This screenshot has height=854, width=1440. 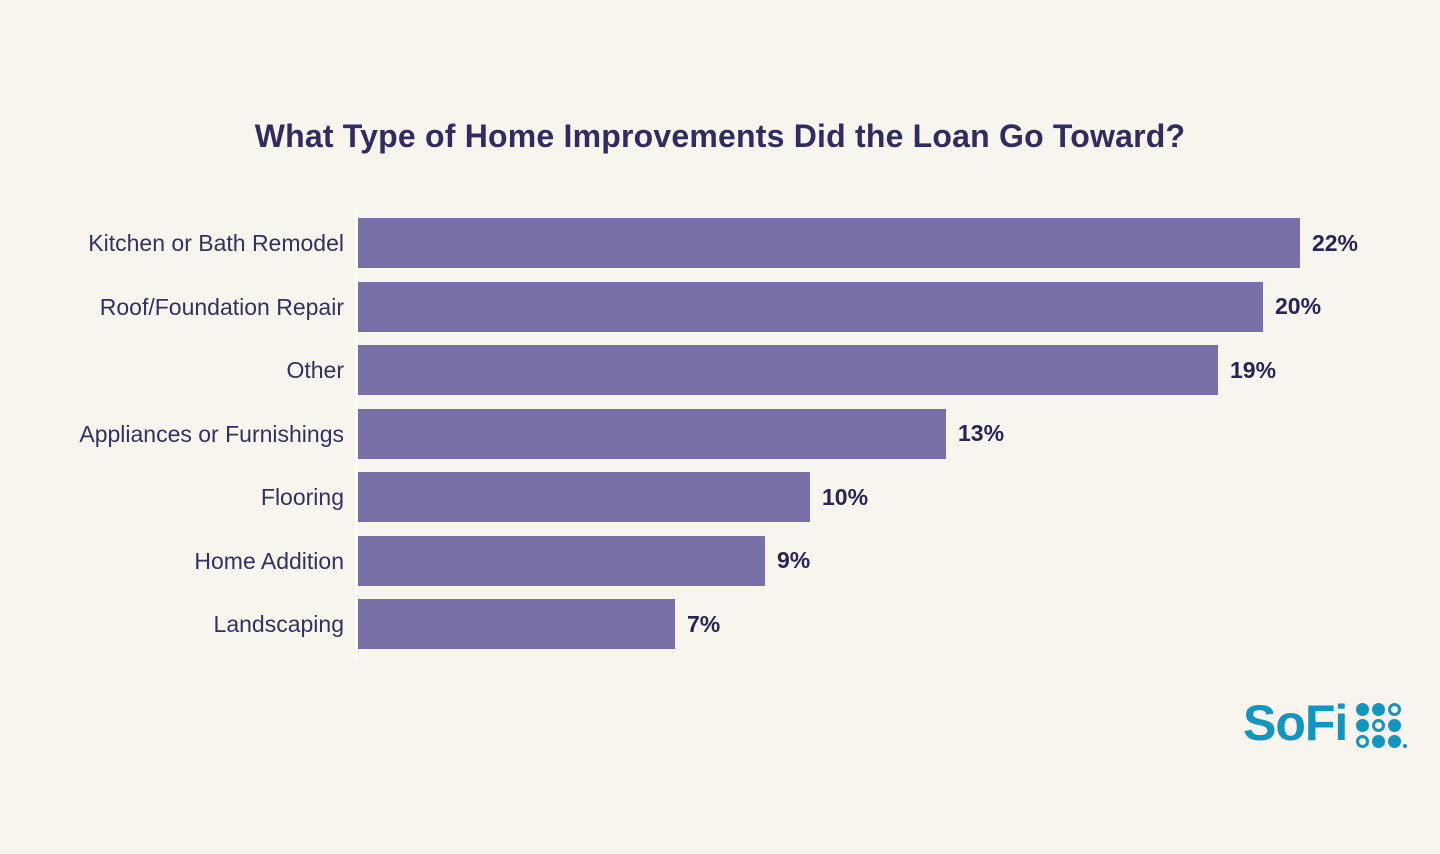 I want to click on bar-row: Landscaping 7%, so click(x=786, y=624).